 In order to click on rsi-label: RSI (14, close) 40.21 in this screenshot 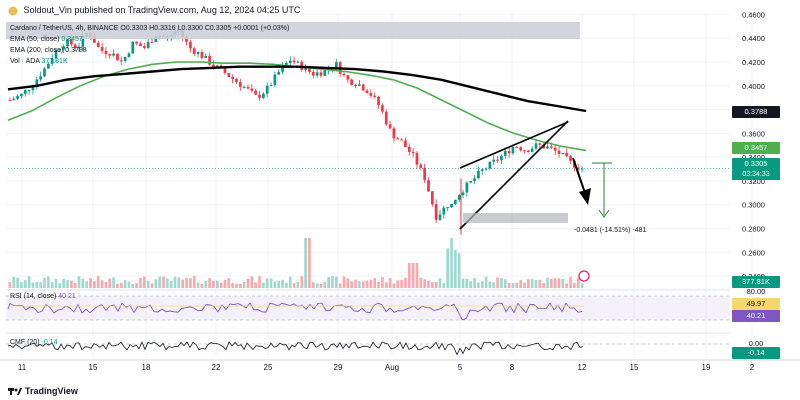, I will do `click(43, 296)`.